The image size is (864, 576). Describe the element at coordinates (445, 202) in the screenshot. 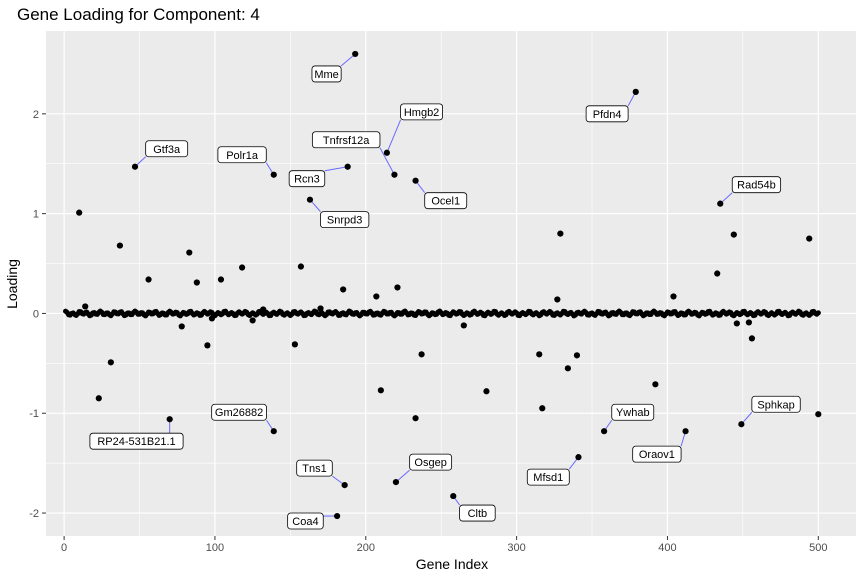

I see `gene-label: Ocel1` at that location.